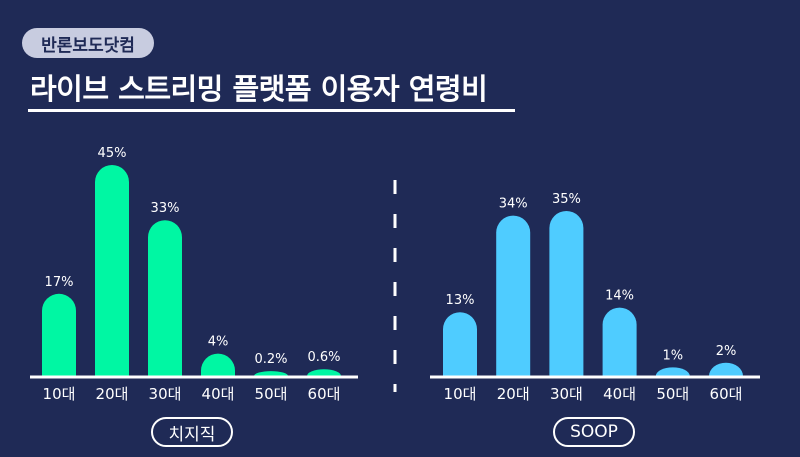 The image size is (800, 457). I want to click on bar-soop-40대, so click(619, 341).